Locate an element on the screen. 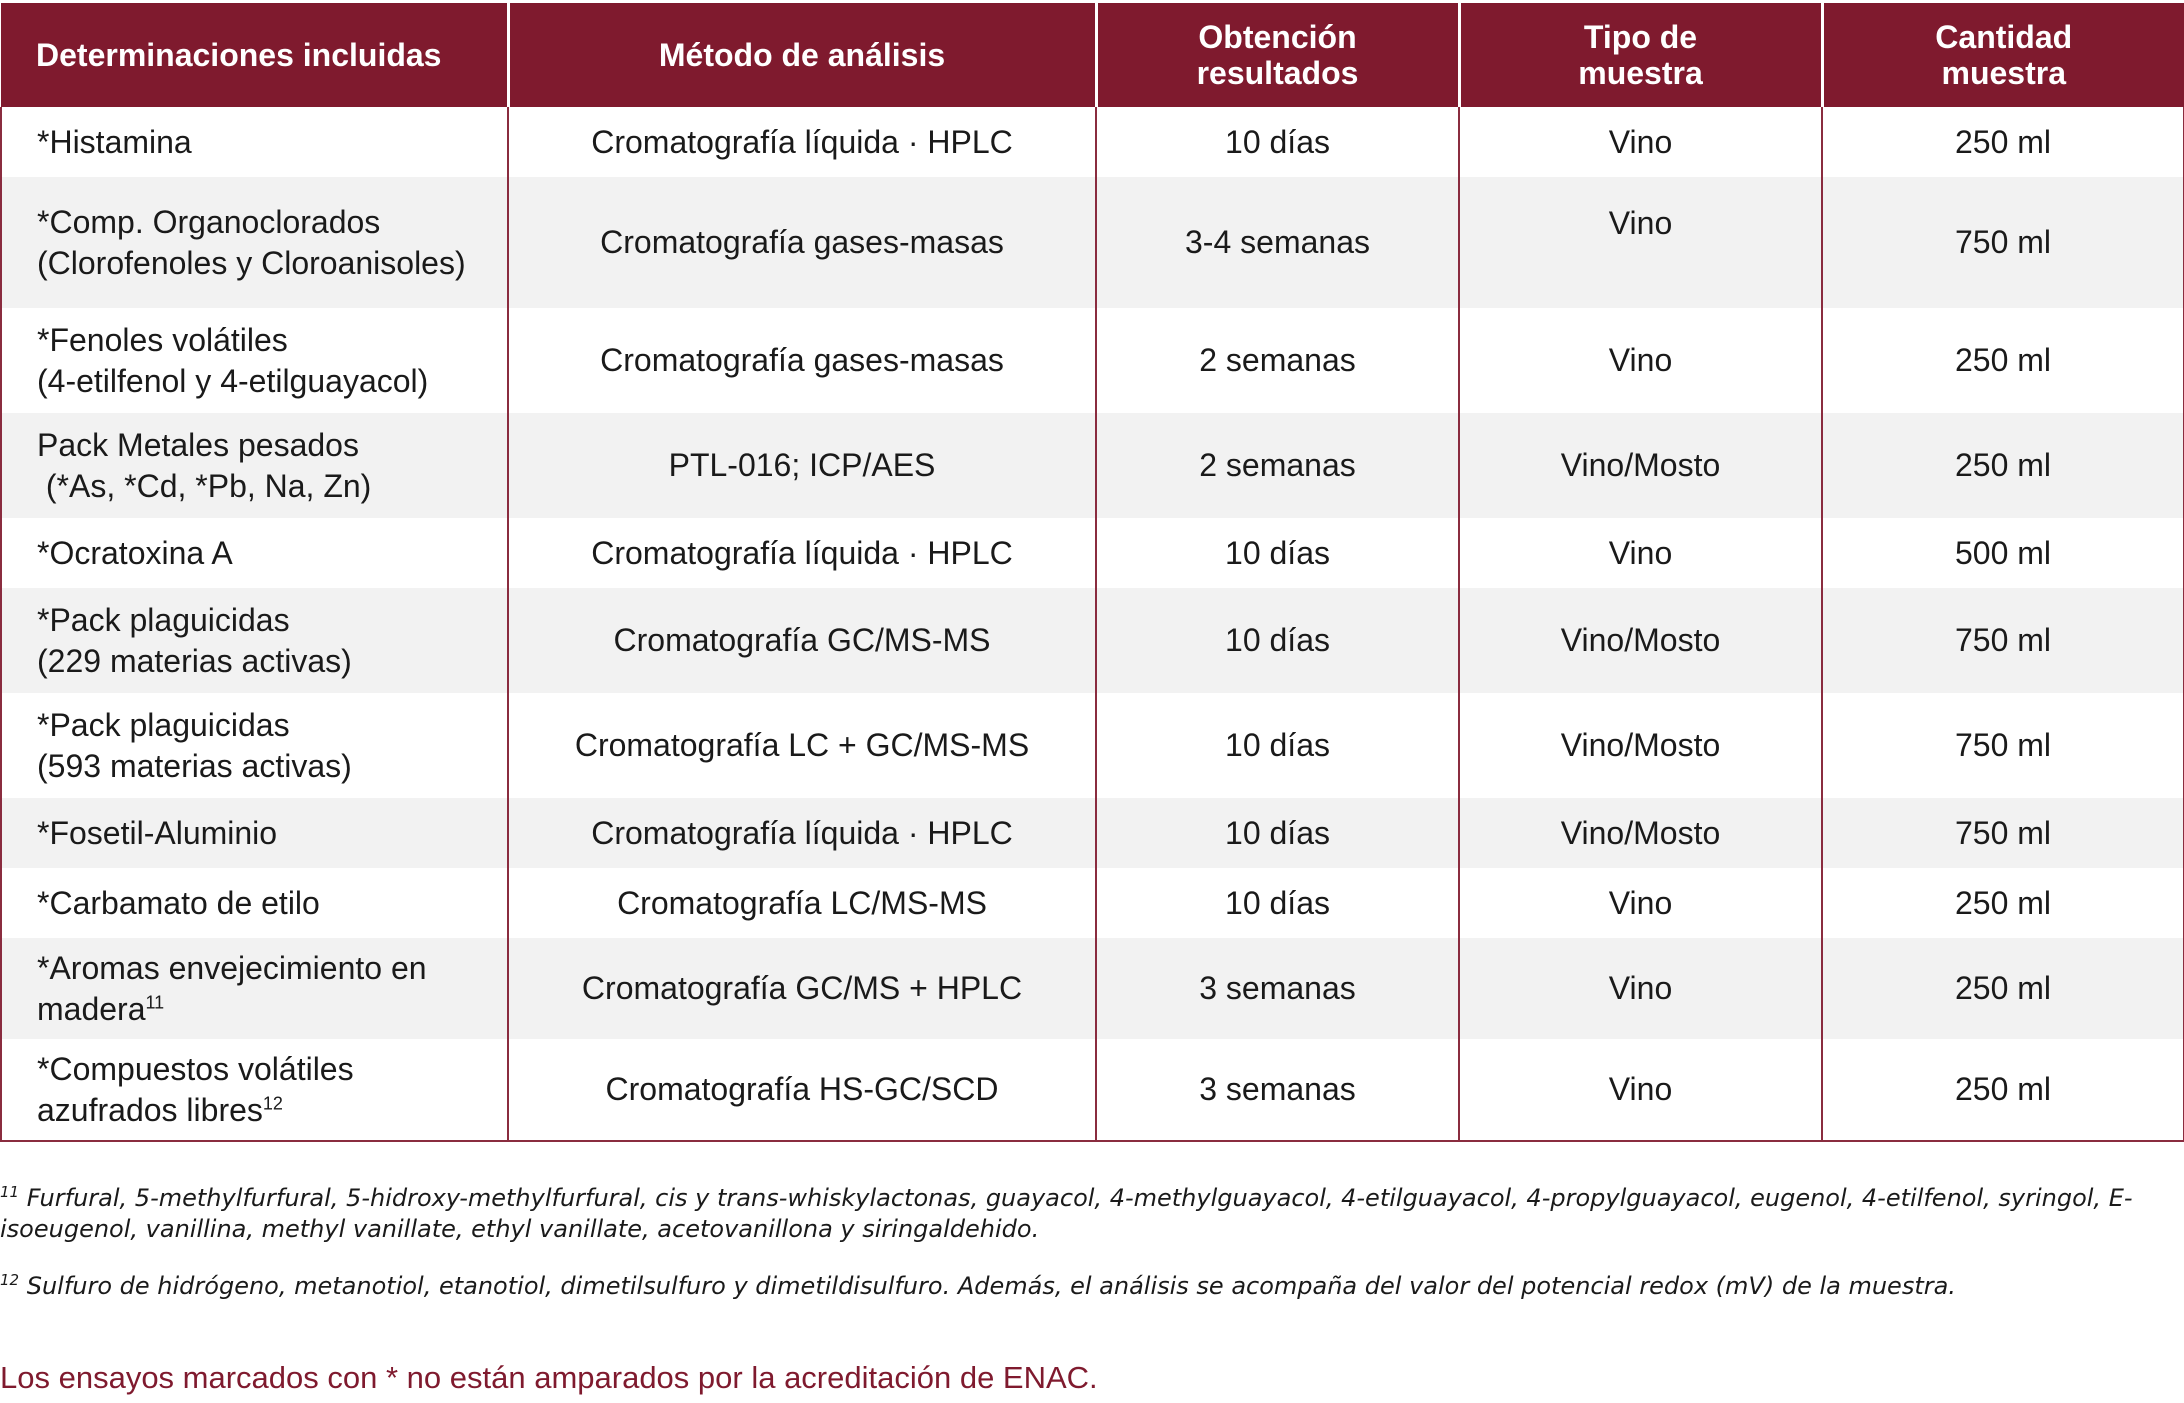  cell-determinacion: *Pack plaguicidas (229 materias activas) is located at coordinates (254, 640).